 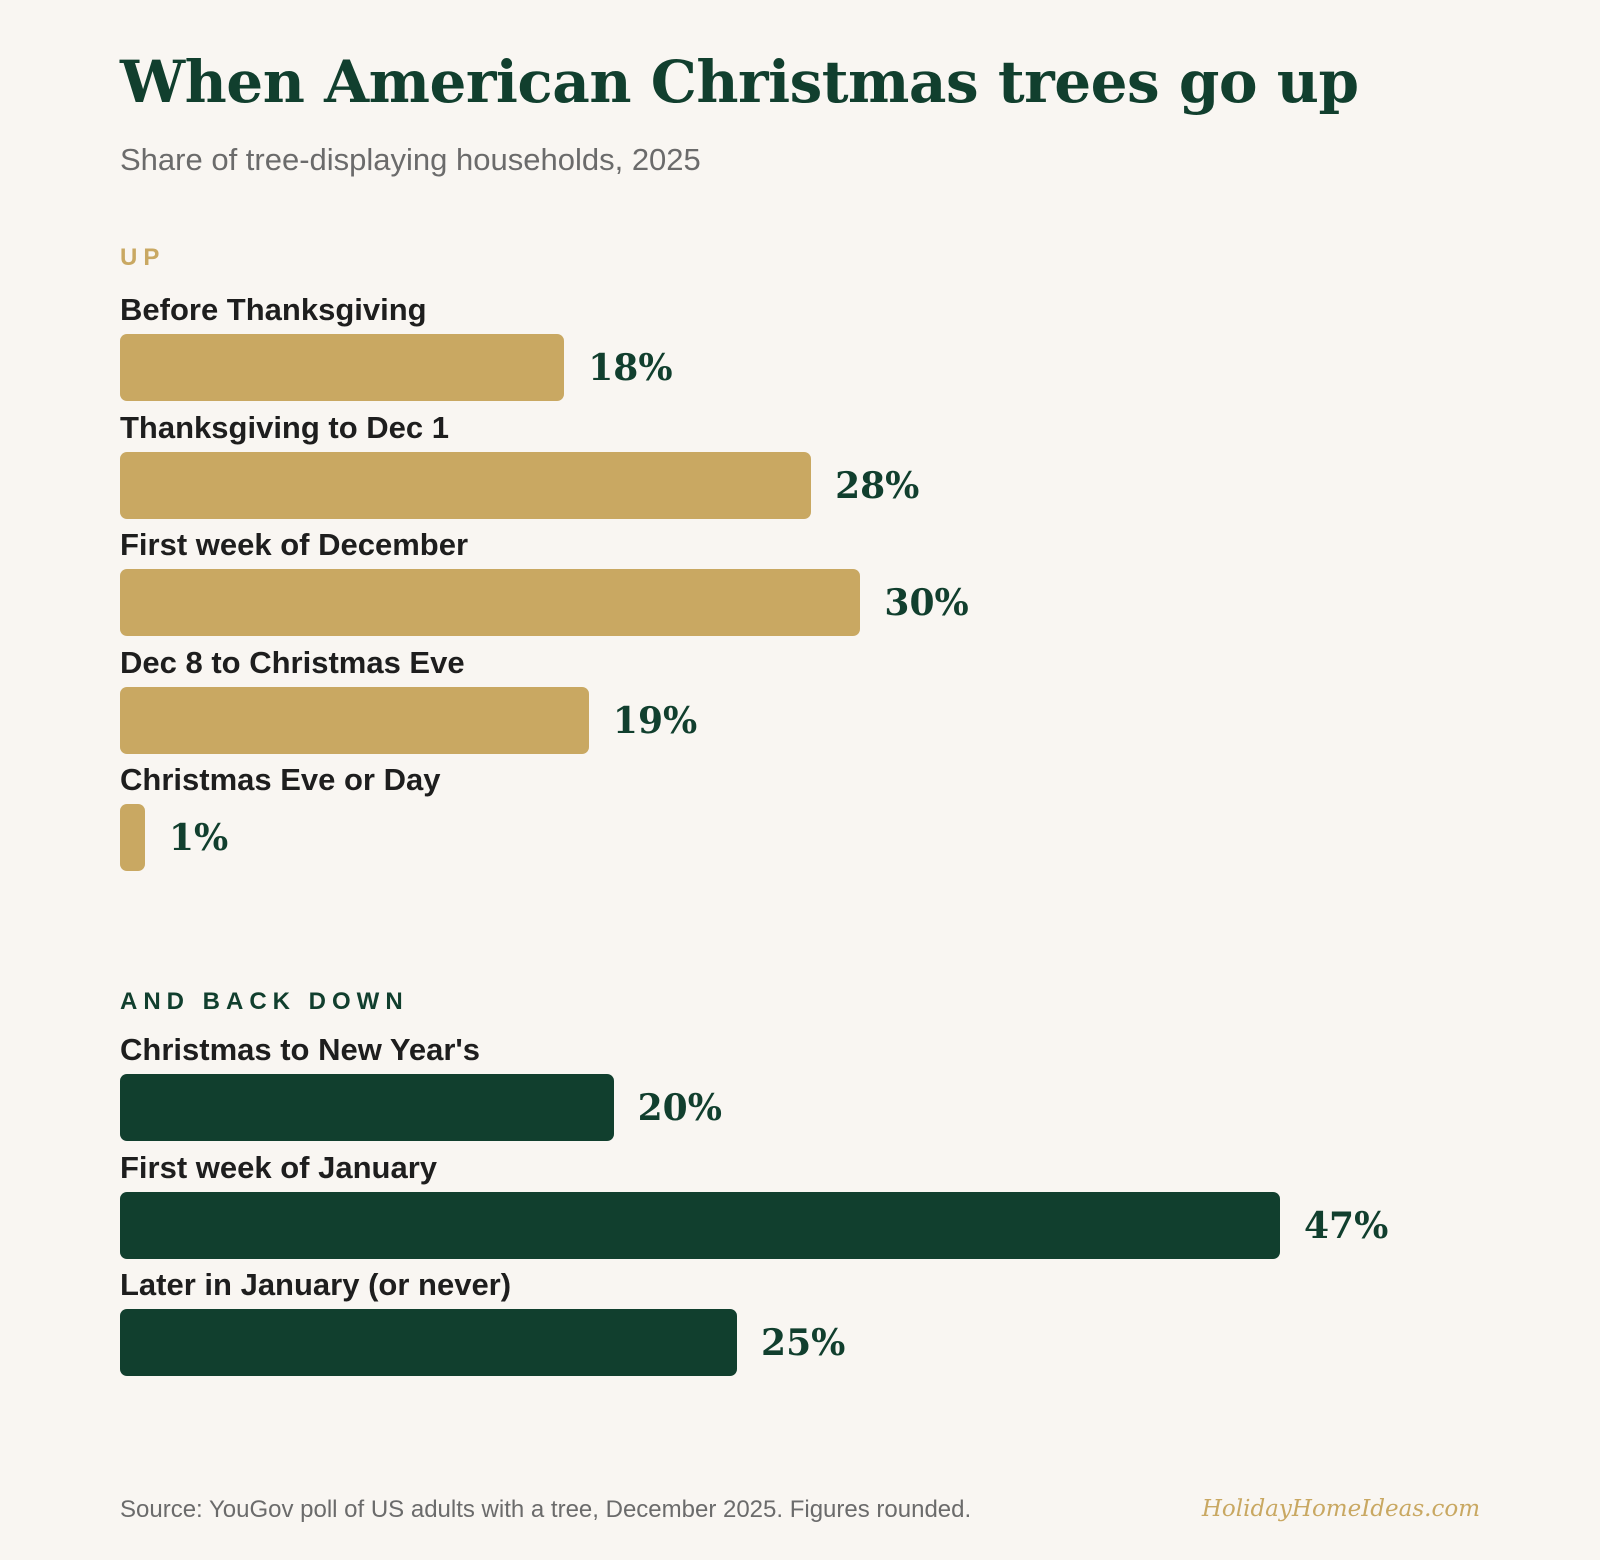 I want to click on bar-row: First week of December 30%, so click(x=820, y=583).